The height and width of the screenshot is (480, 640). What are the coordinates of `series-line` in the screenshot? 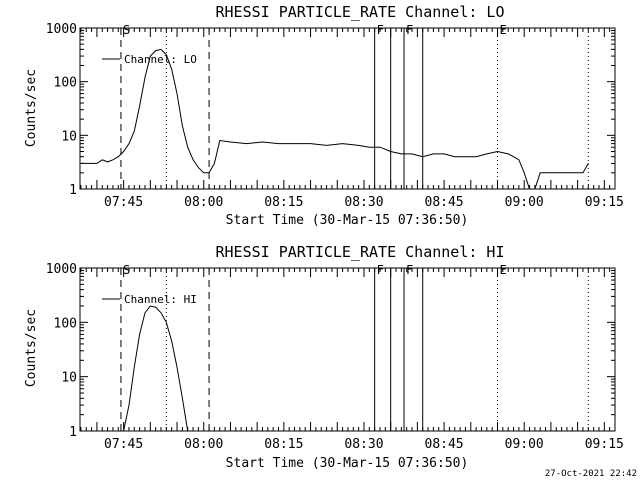 It's located at (156, 368).